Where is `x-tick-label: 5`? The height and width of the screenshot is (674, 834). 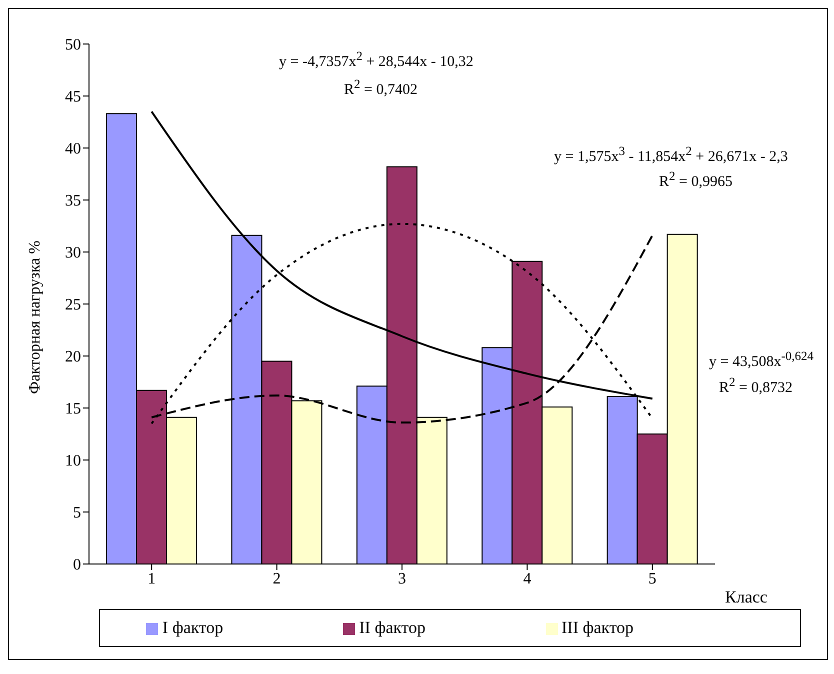
x-tick-label: 5 is located at coordinates (652, 579).